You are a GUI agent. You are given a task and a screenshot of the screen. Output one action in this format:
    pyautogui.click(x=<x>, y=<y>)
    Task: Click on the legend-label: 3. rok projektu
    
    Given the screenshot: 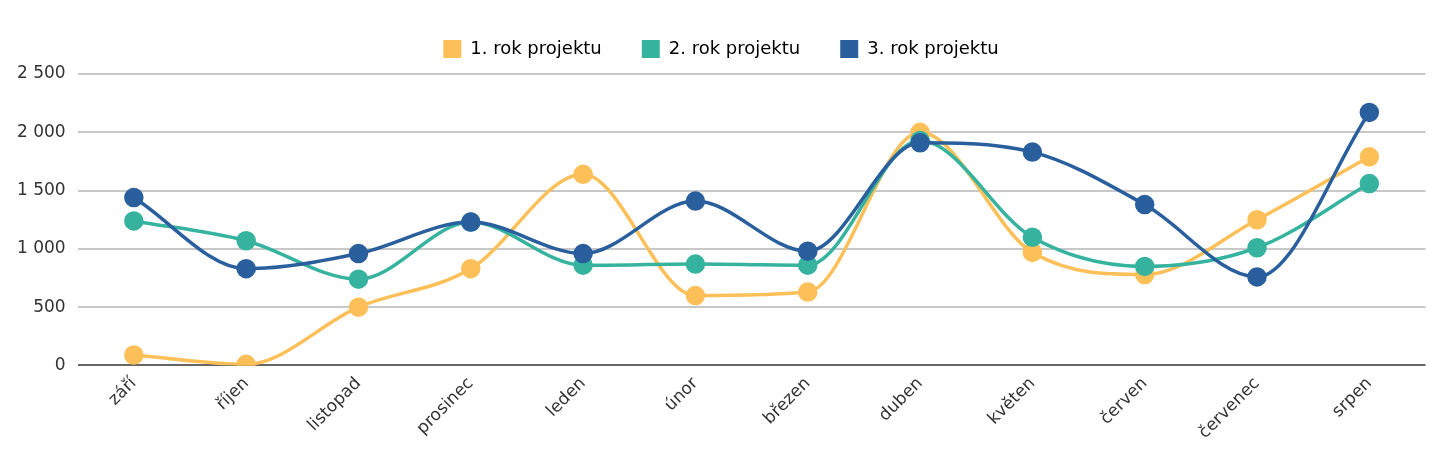 What is the action you would take?
    pyautogui.click(x=933, y=47)
    